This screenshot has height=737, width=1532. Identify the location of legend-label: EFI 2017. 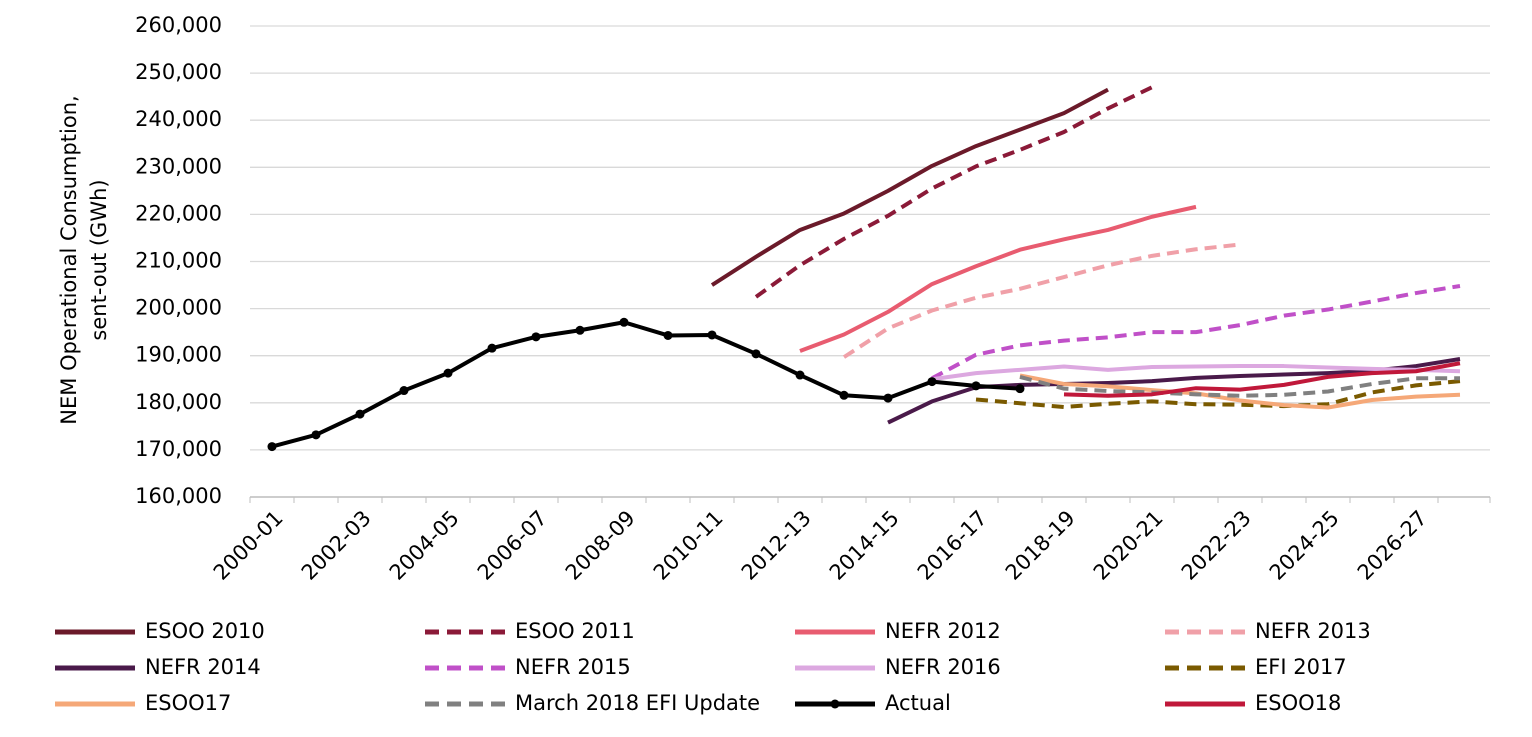
(1301, 667).